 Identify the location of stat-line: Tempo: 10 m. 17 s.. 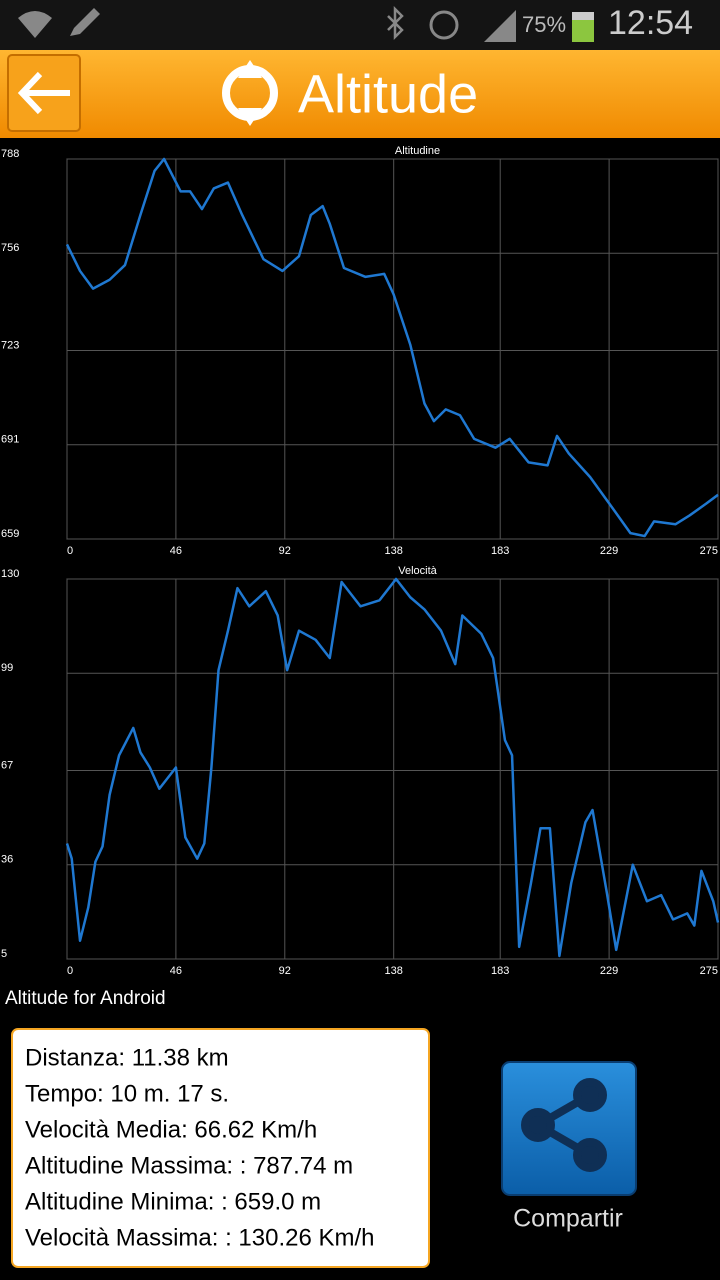
(127, 1093).